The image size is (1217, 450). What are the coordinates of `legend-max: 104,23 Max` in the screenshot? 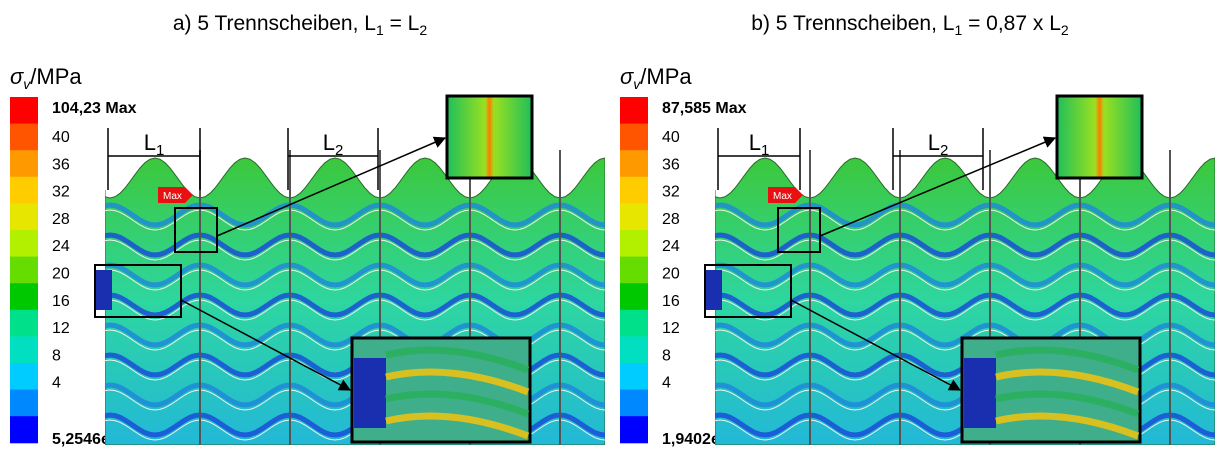 It's located at (94, 108).